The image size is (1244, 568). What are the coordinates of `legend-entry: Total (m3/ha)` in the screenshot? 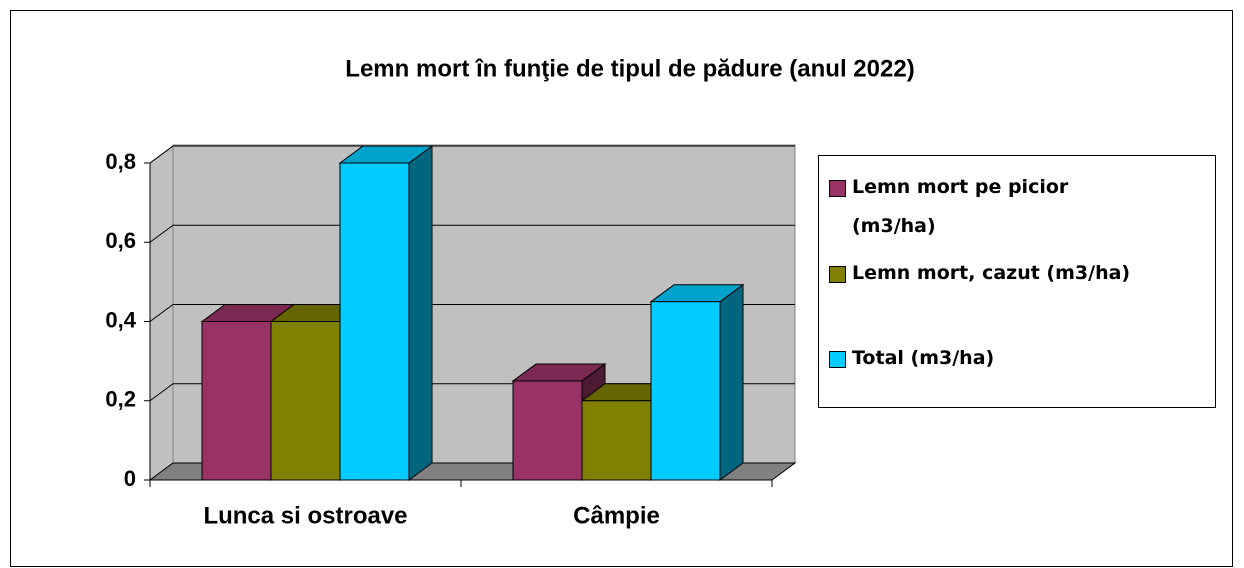 It's located at (911, 358).